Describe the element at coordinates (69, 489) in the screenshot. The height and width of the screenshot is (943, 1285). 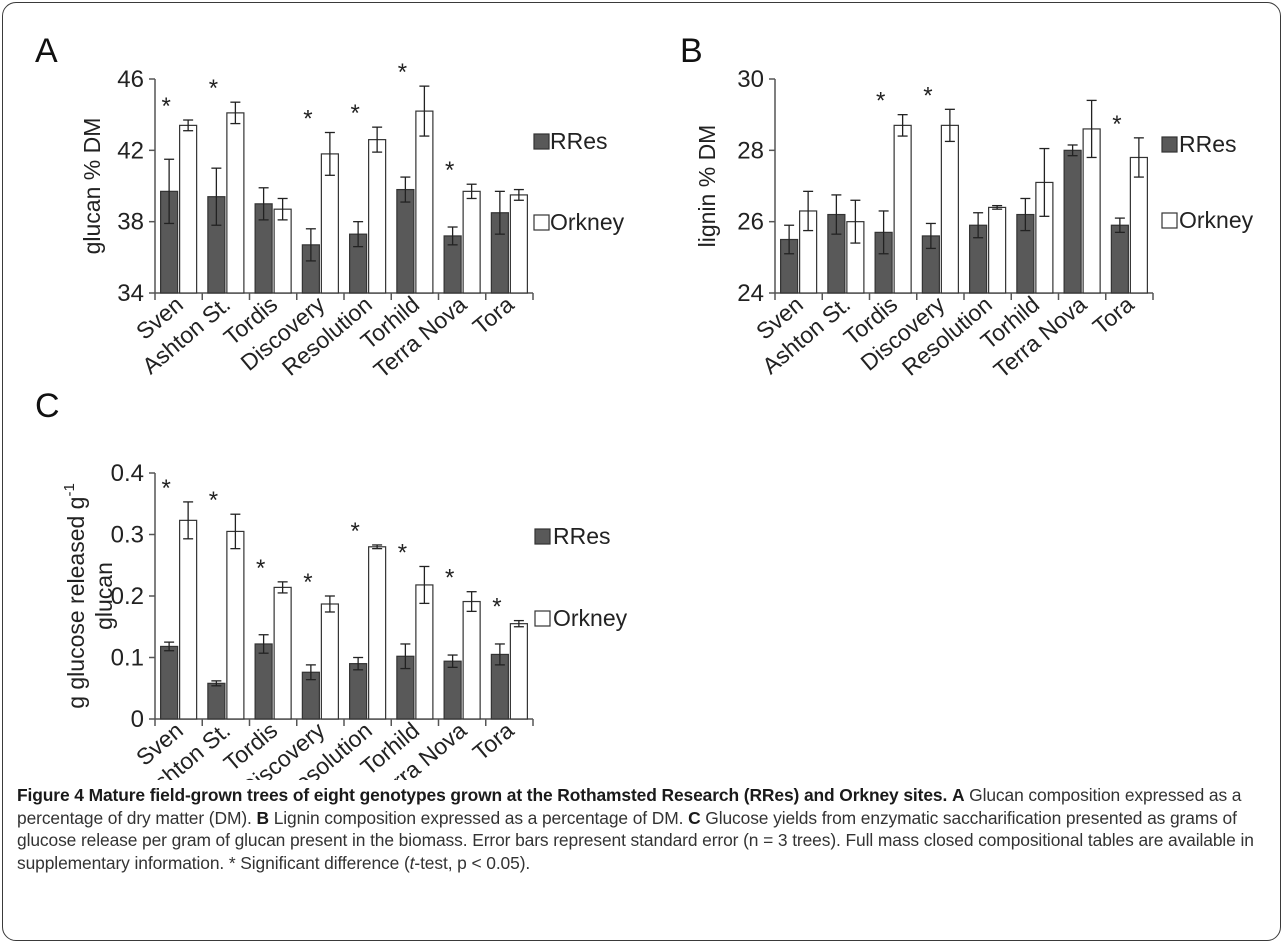
I see `y-axis-label-superscript-c: -1` at that location.